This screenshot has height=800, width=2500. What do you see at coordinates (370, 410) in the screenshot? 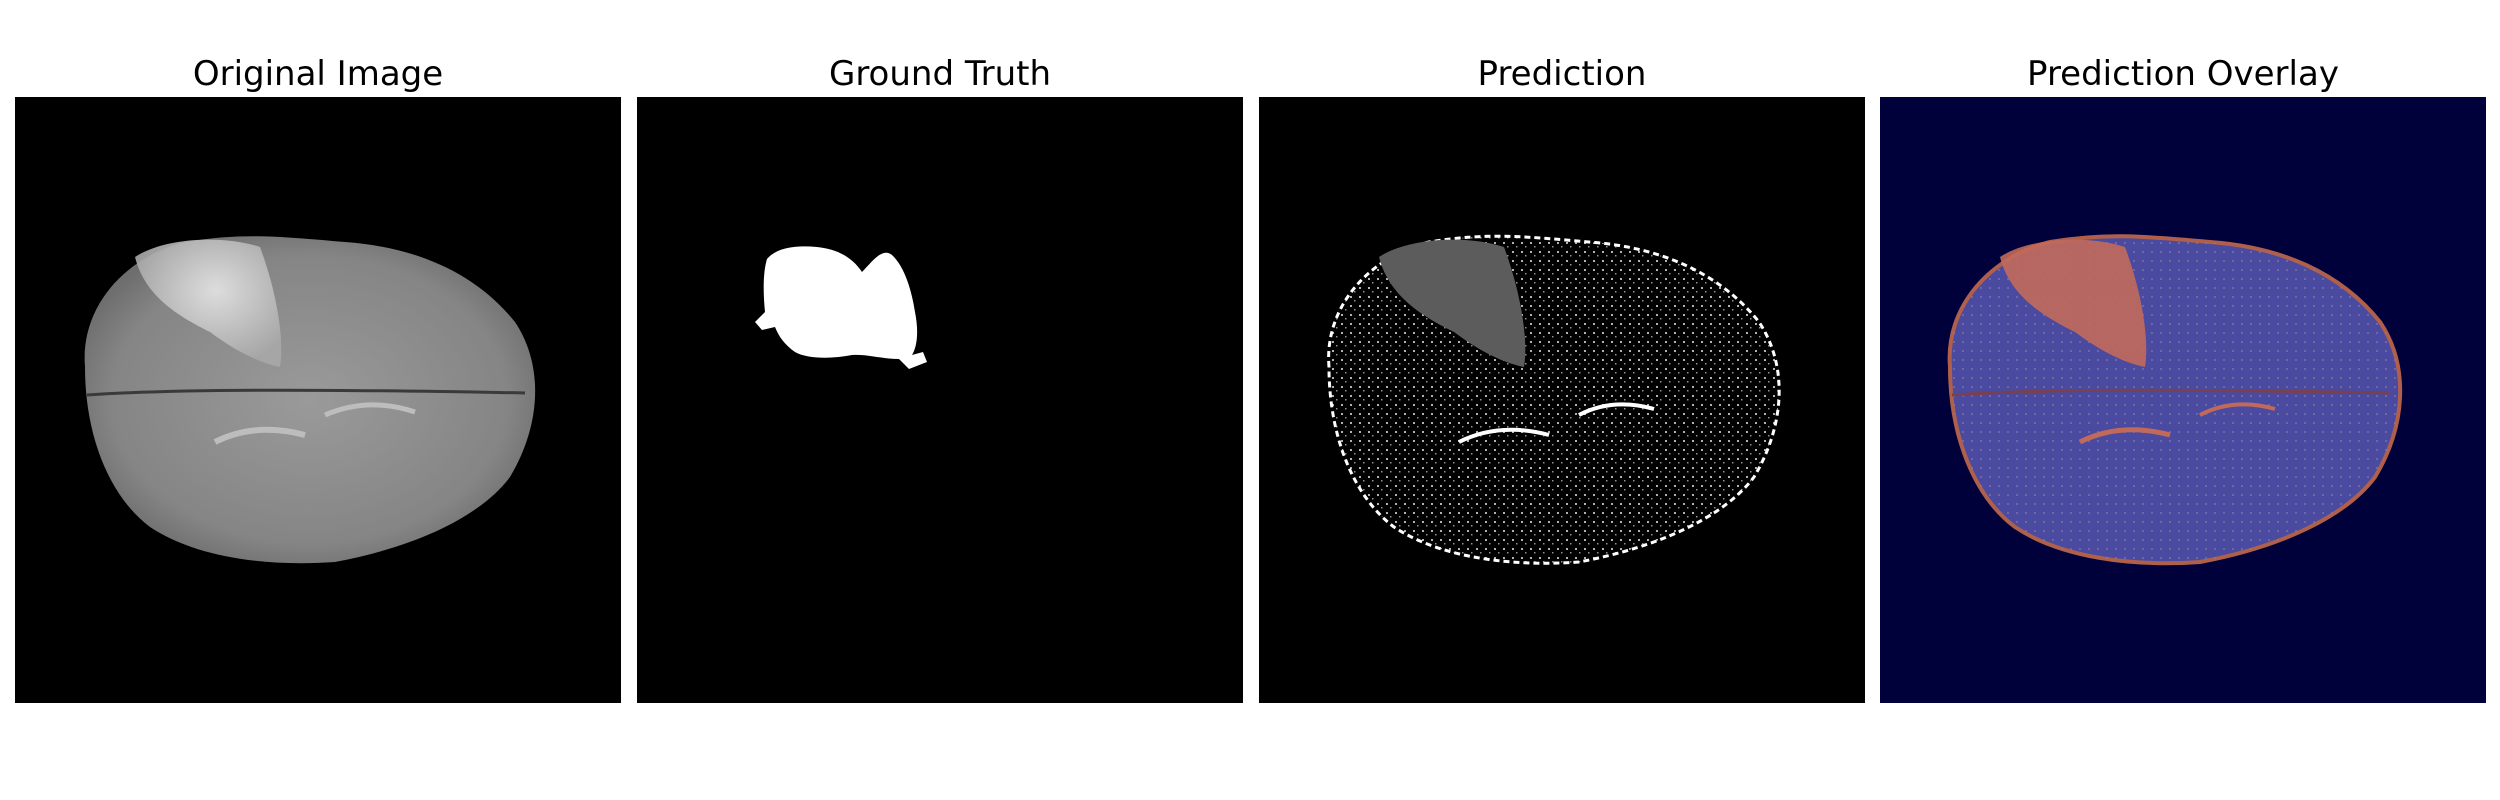
I see `ventricle-right` at bounding box center [370, 410].